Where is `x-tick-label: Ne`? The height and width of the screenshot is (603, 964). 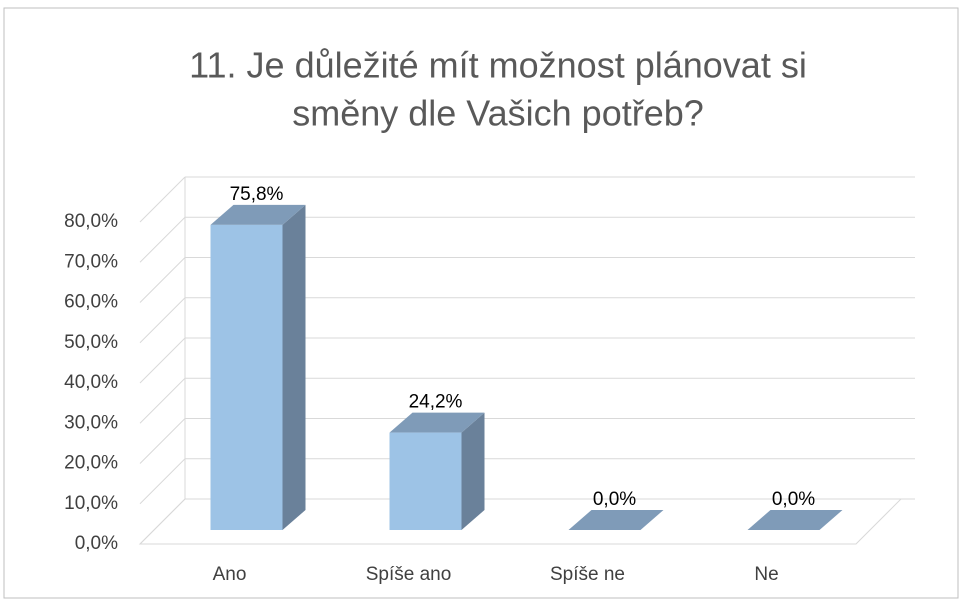 x-tick-label: Ne is located at coordinates (766, 574).